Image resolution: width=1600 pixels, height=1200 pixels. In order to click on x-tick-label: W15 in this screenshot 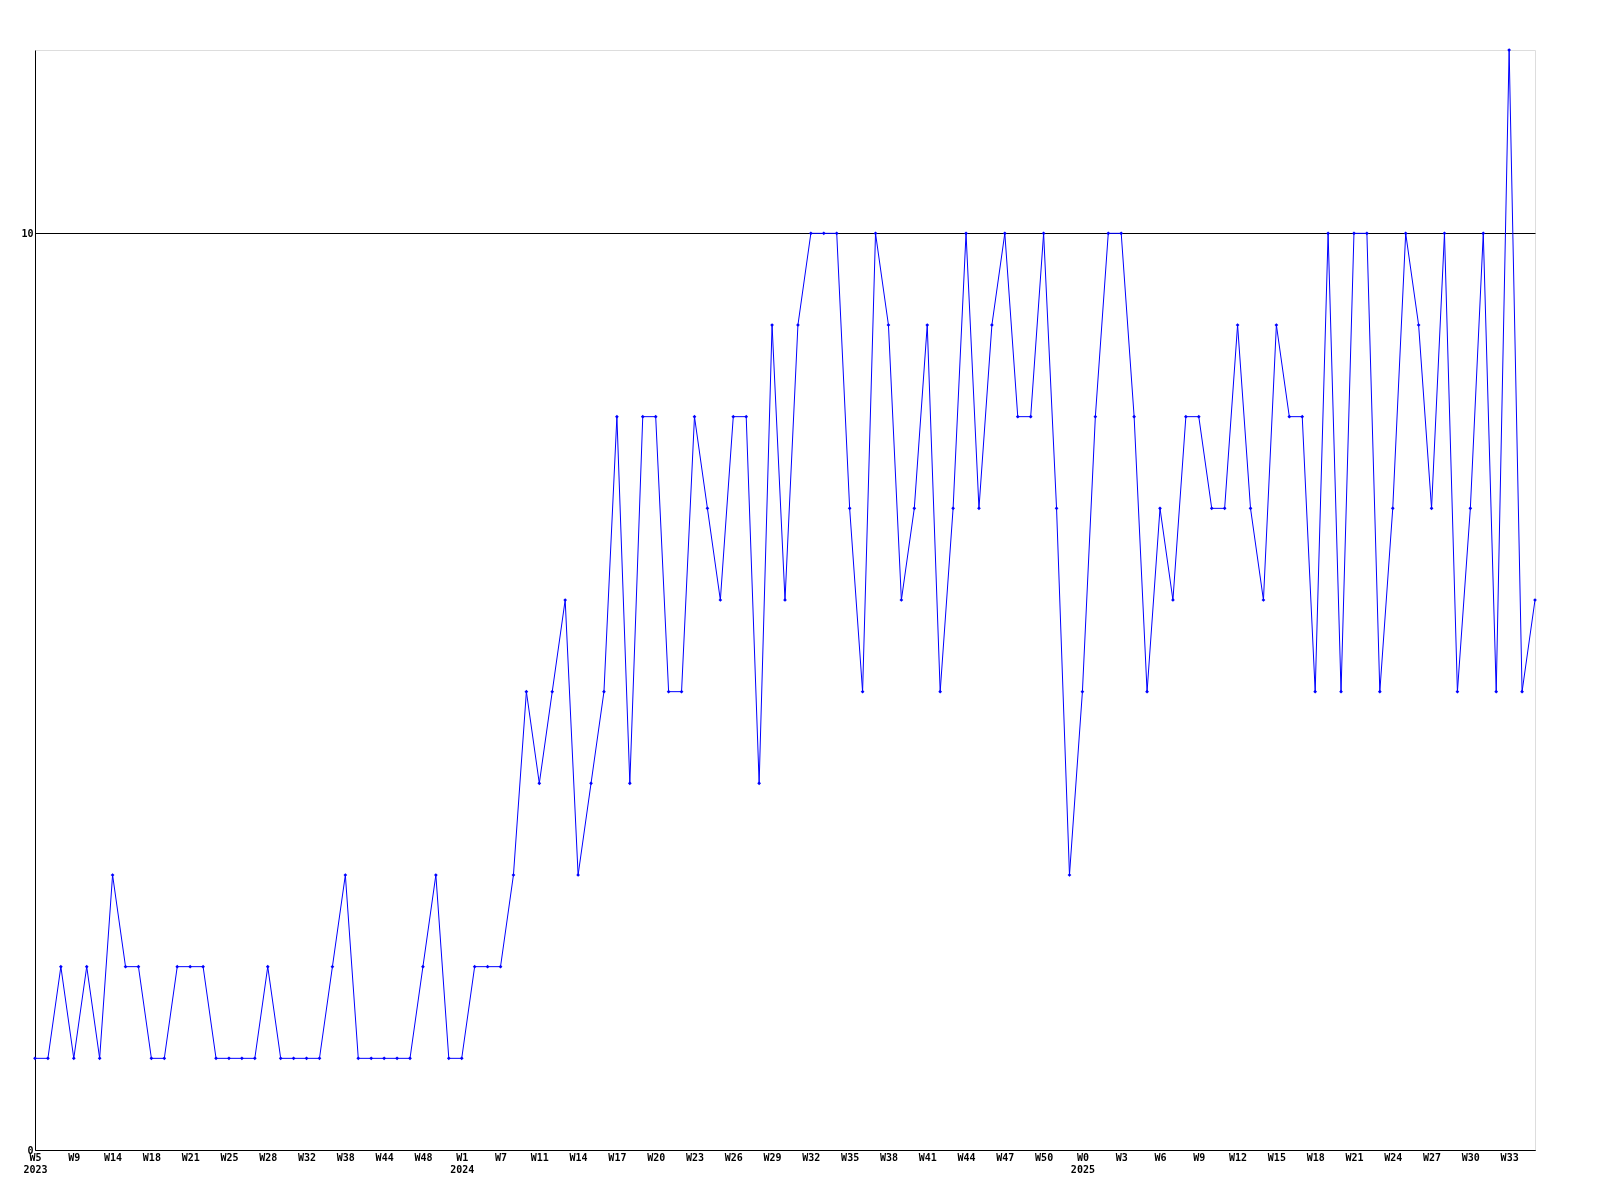, I will do `click(1276, 1157)`.